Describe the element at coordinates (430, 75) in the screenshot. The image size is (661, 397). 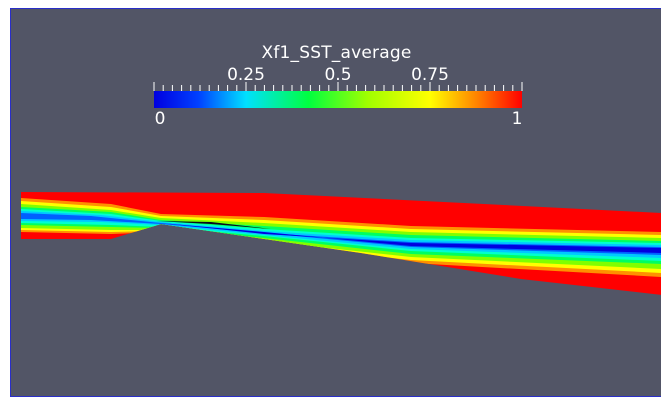
I see `scalar-bar-tick-label-075: 0.75` at that location.